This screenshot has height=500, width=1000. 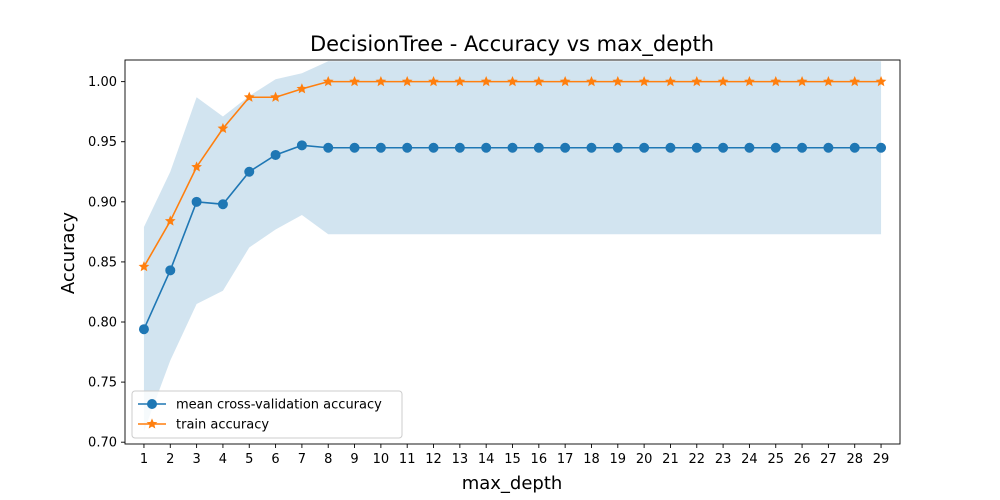 What do you see at coordinates (854, 459) in the screenshot?
I see `x-tick-label: 28` at bounding box center [854, 459].